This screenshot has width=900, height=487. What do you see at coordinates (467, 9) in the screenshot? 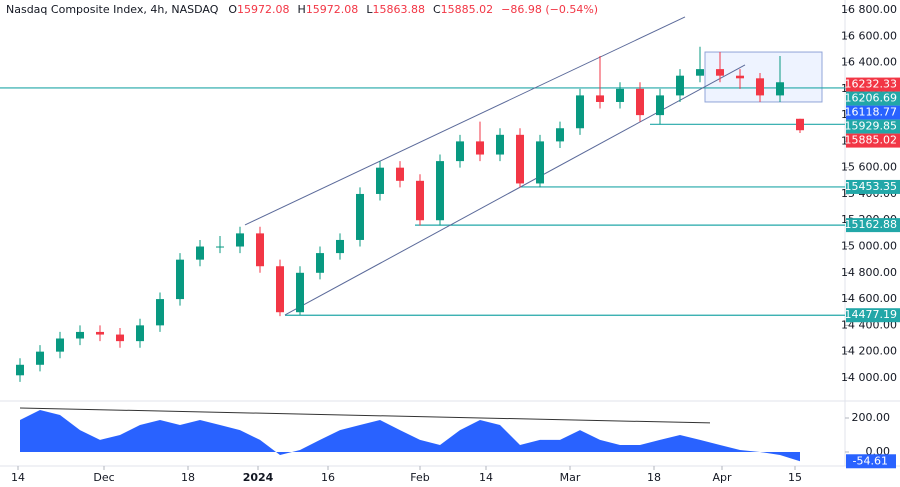
I see `ohlc-value: 15885.02` at bounding box center [467, 9].